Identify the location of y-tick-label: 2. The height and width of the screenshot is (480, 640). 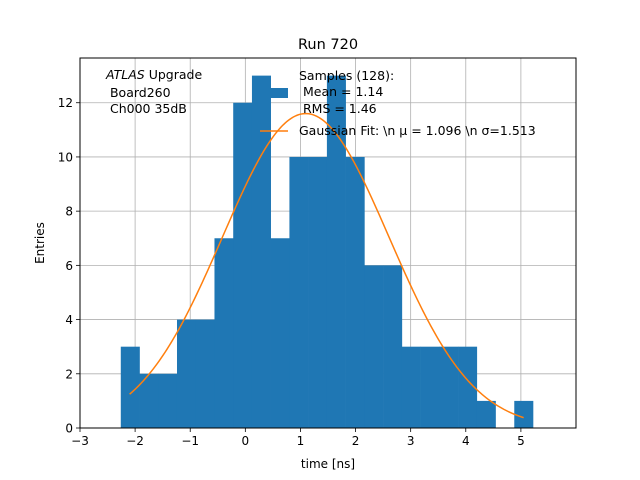
(69, 374).